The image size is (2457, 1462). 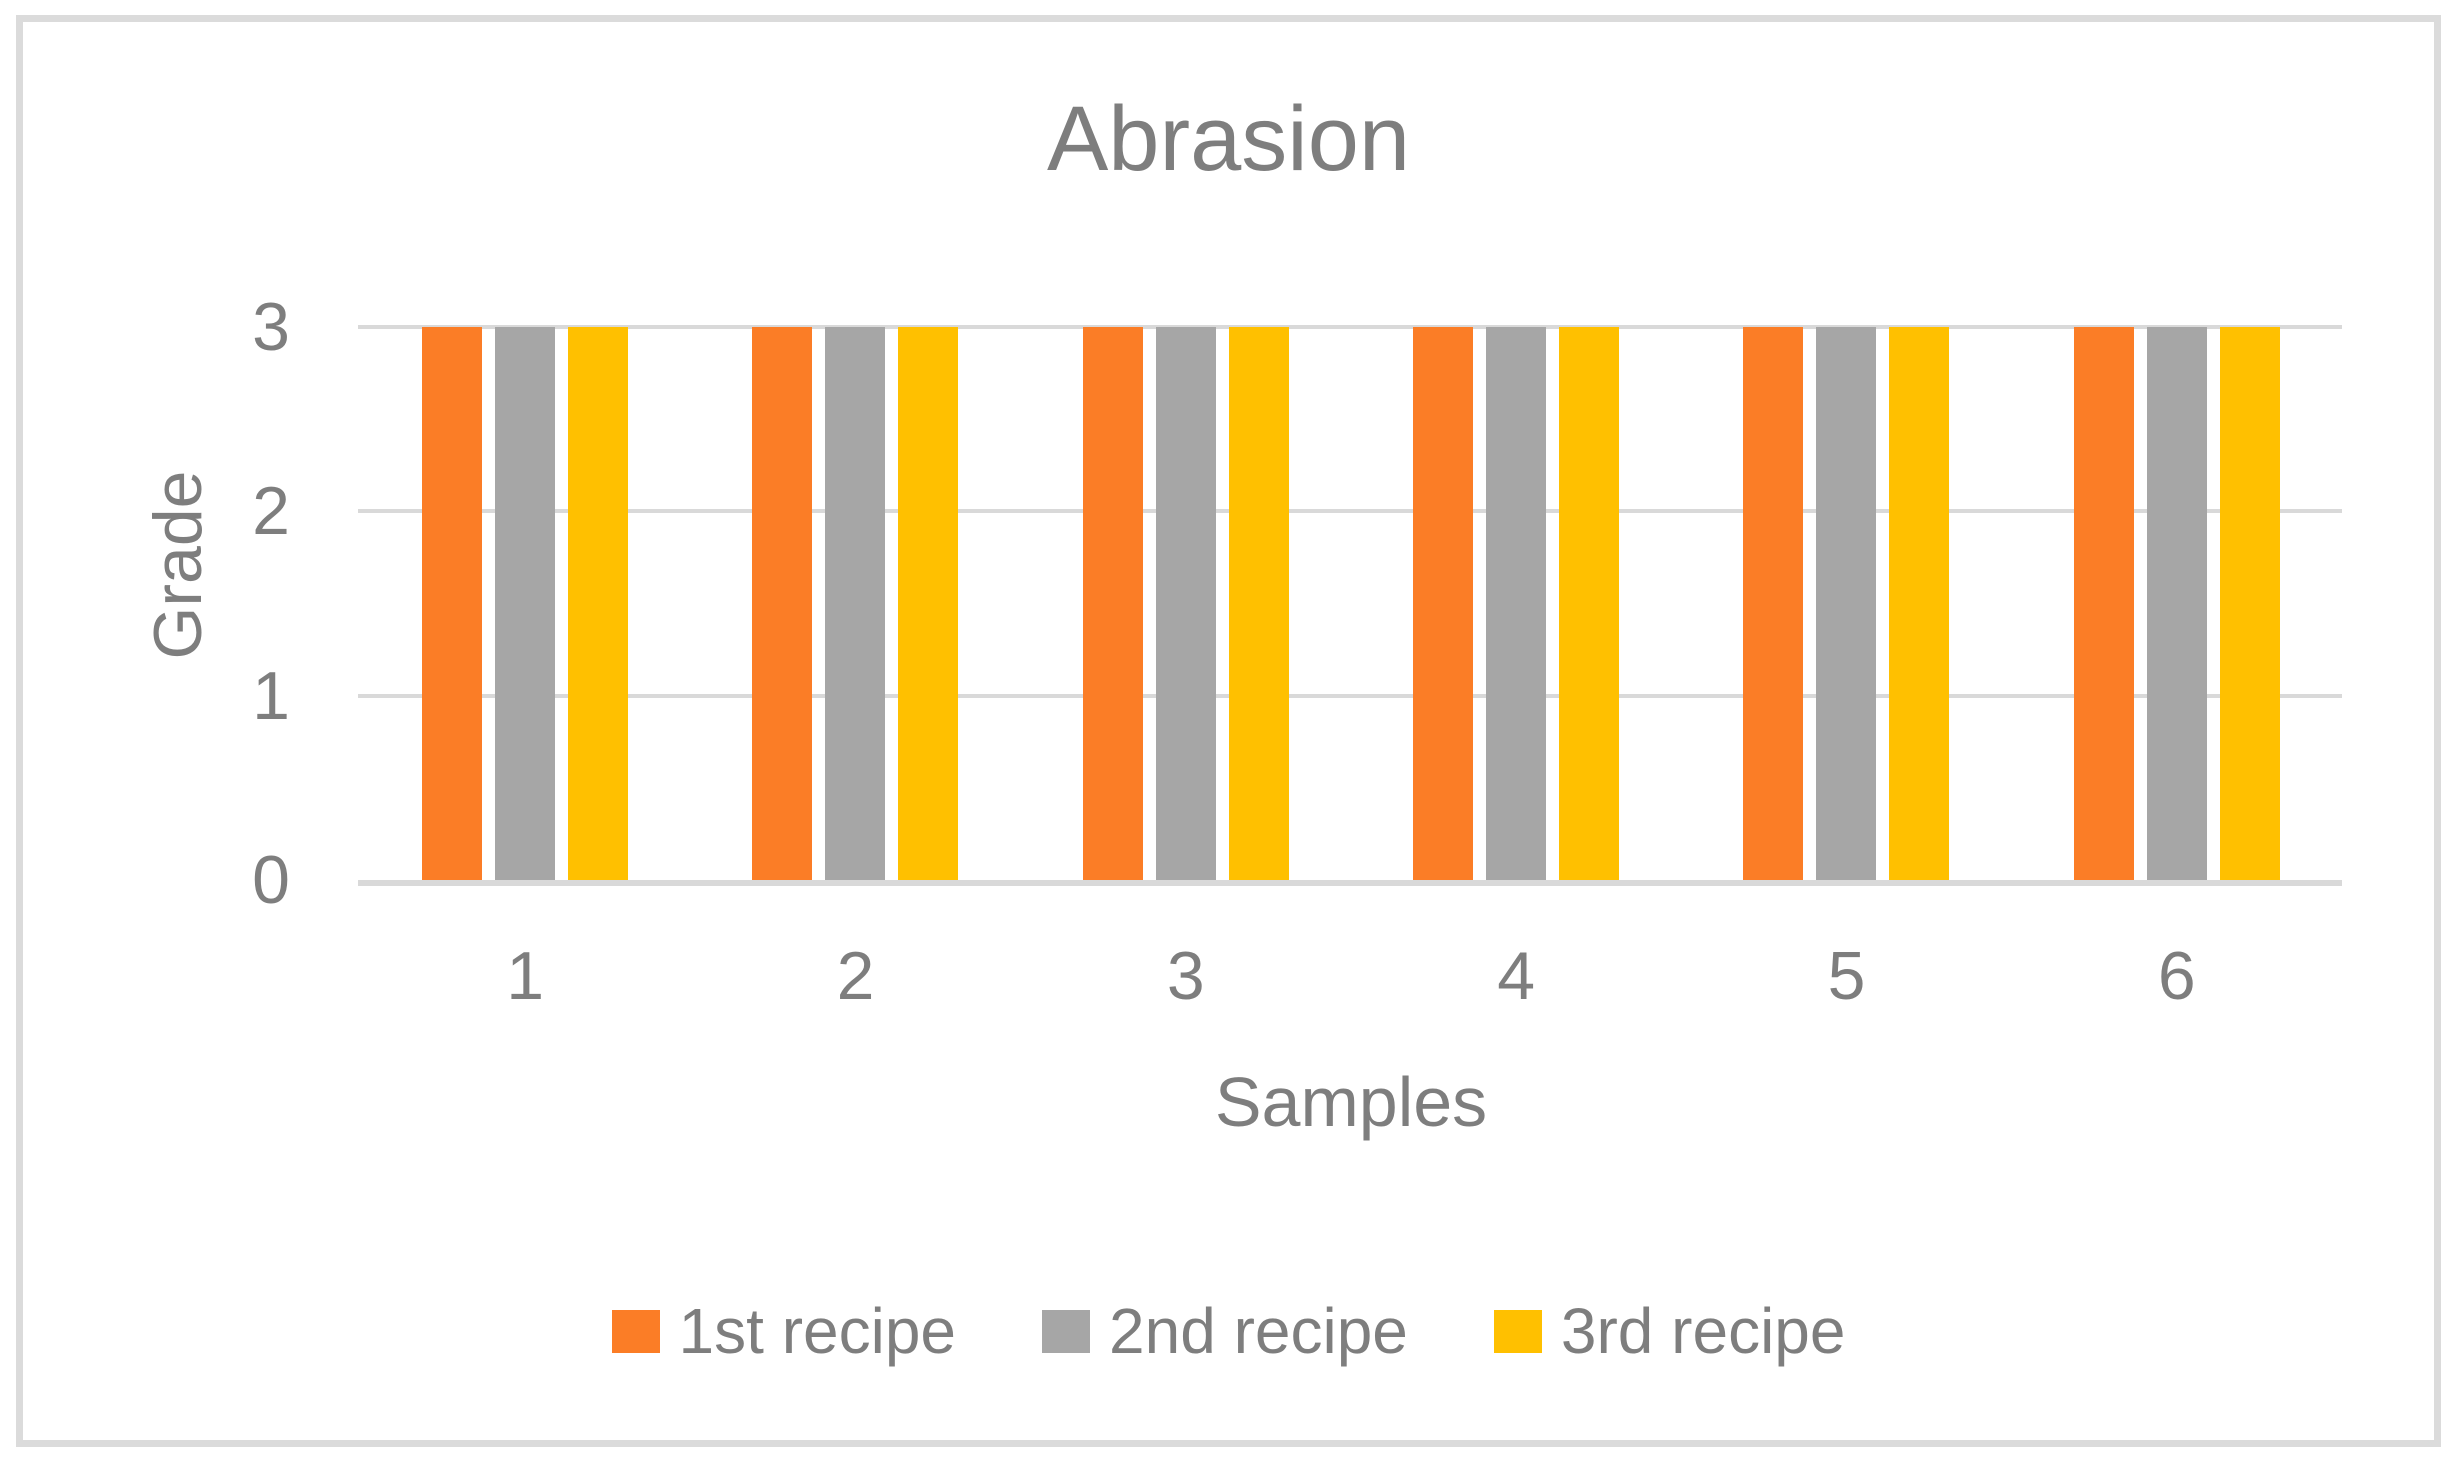 What do you see at coordinates (1351, 976) in the screenshot?
I see `x-axis-tick-labels: 1 2 3 4 5 6` at bounding box center [1351, 976].